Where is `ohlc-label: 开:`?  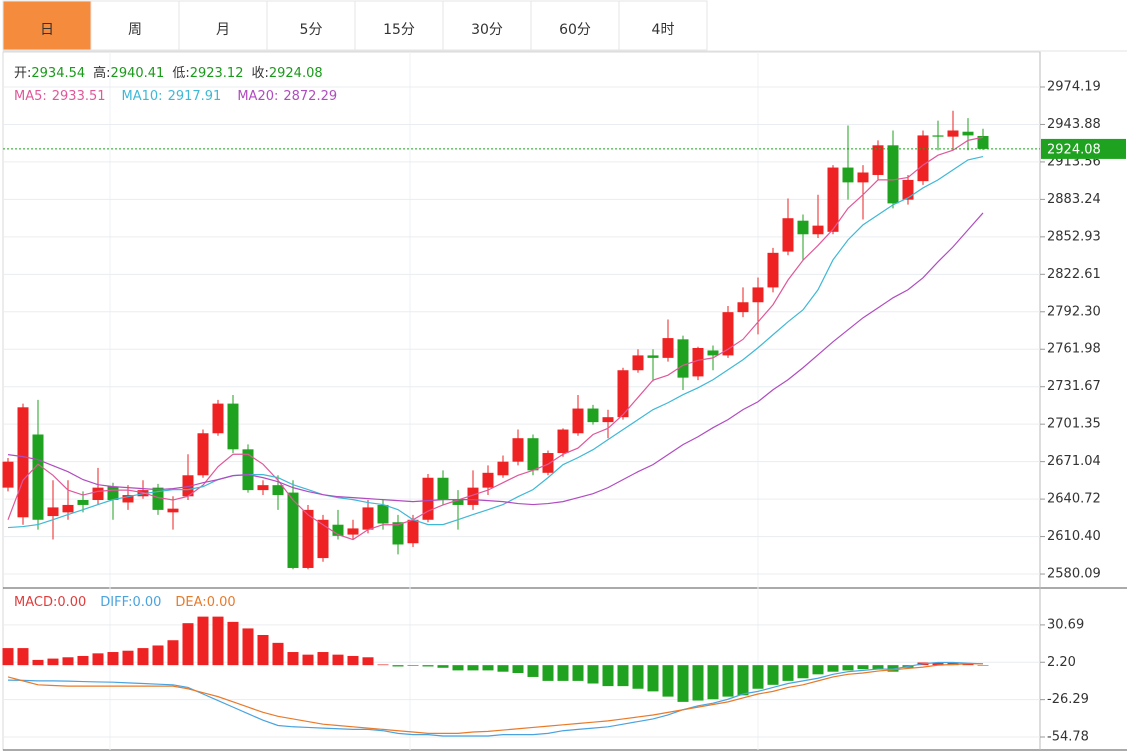 ohlc-label: 开: is located at coordinates (22, 73).